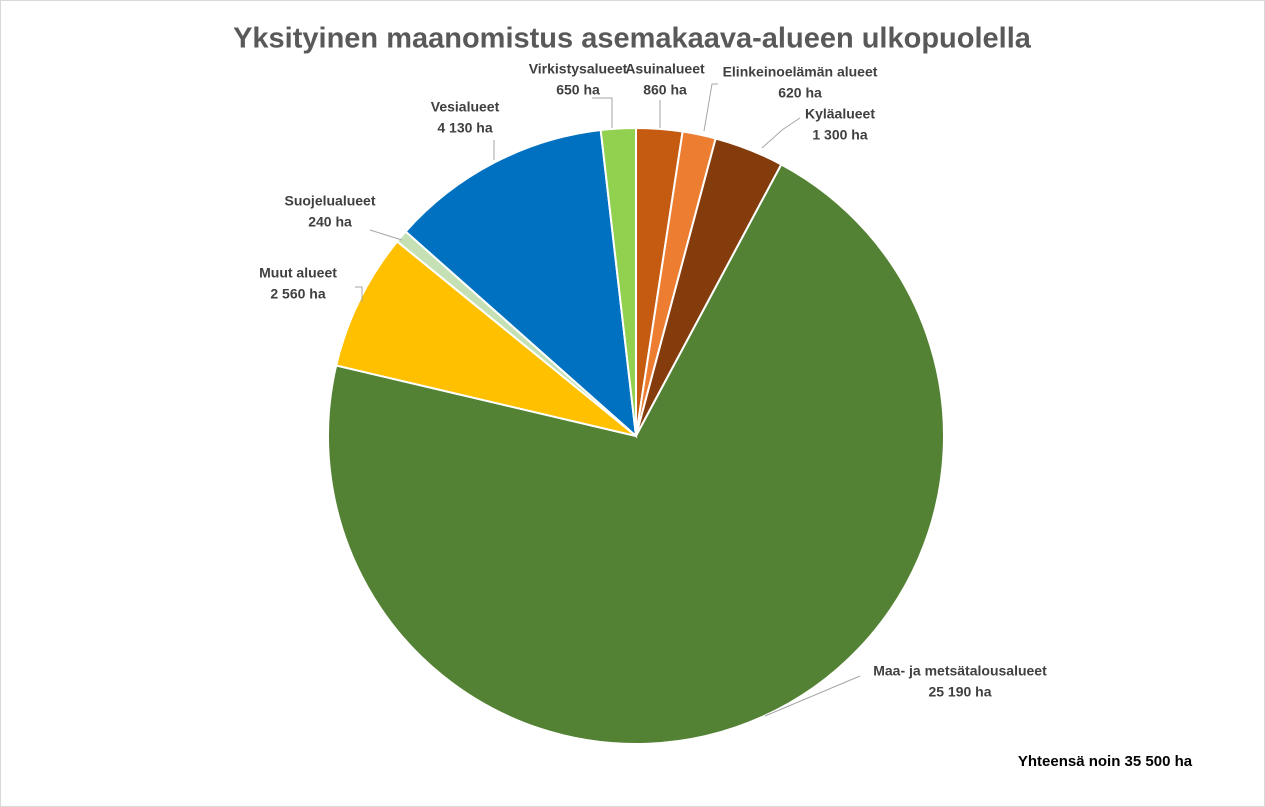 The image size is (1265, 807). What do you see at coordinates (578, 90) in the screenshot?
I see `value-label: 650 ha` at bounding box center [578, 90].